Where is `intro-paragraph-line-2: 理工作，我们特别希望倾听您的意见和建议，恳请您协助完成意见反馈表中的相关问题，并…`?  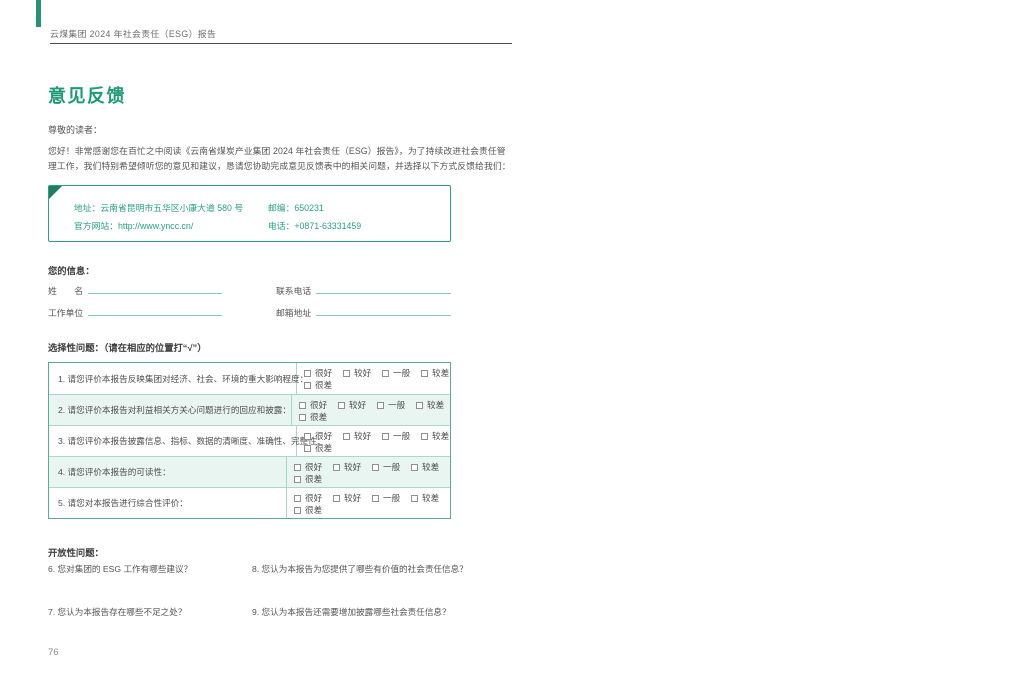
intro-paragraph-line-2: 理工作，我们特别希望倾听您的意见和建议，恳请您协助完成意见反馈表中的相关问题，并… is located at coordinates (279, 166).